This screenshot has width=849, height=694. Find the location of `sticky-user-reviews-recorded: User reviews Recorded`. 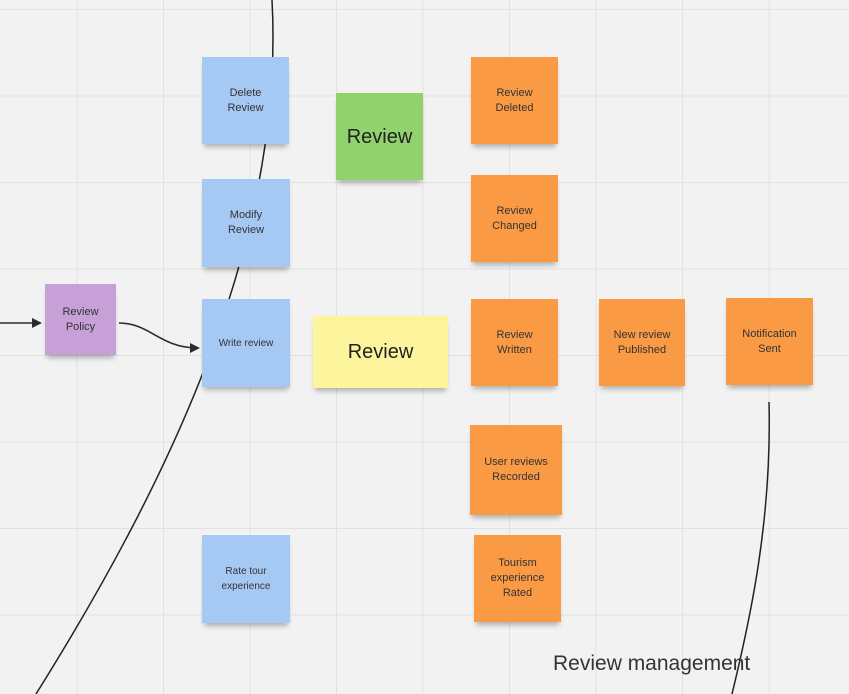

sticky-user-reviews-recorded: User reviews Recorded is located at coordinates (516, 470).